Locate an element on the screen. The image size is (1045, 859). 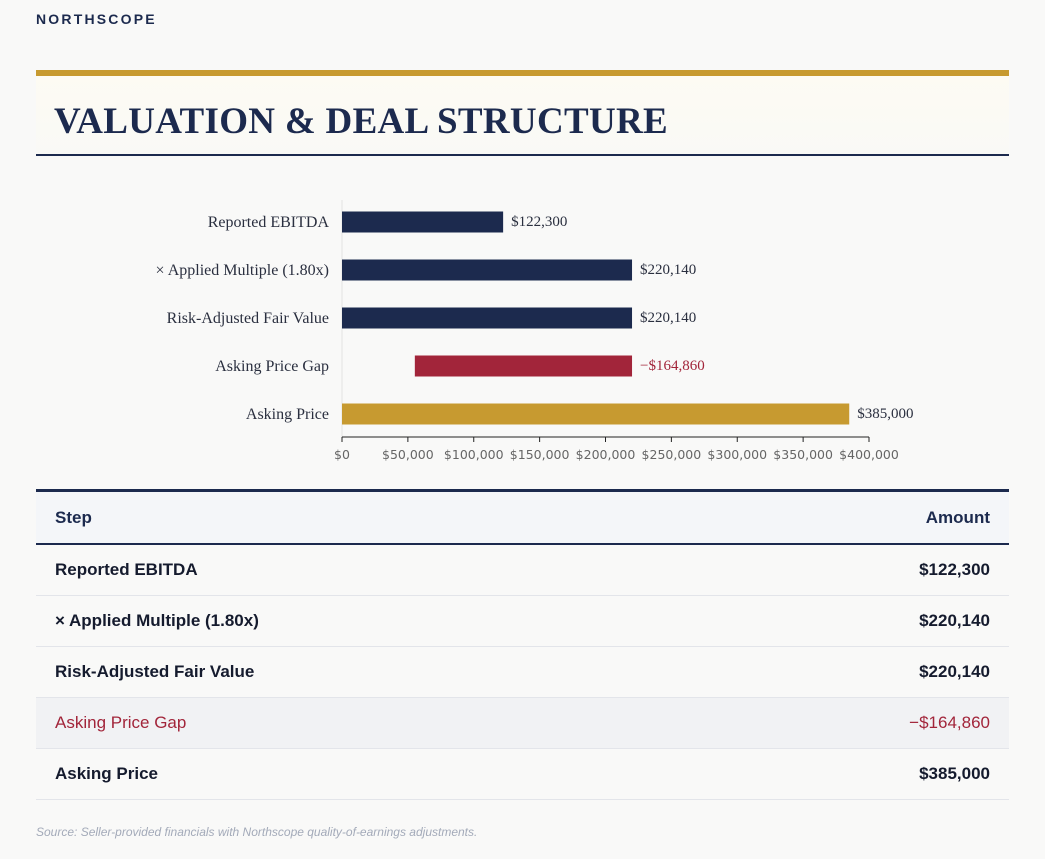
x-tick-label: $200,000 is located at coordinates (606, 454).